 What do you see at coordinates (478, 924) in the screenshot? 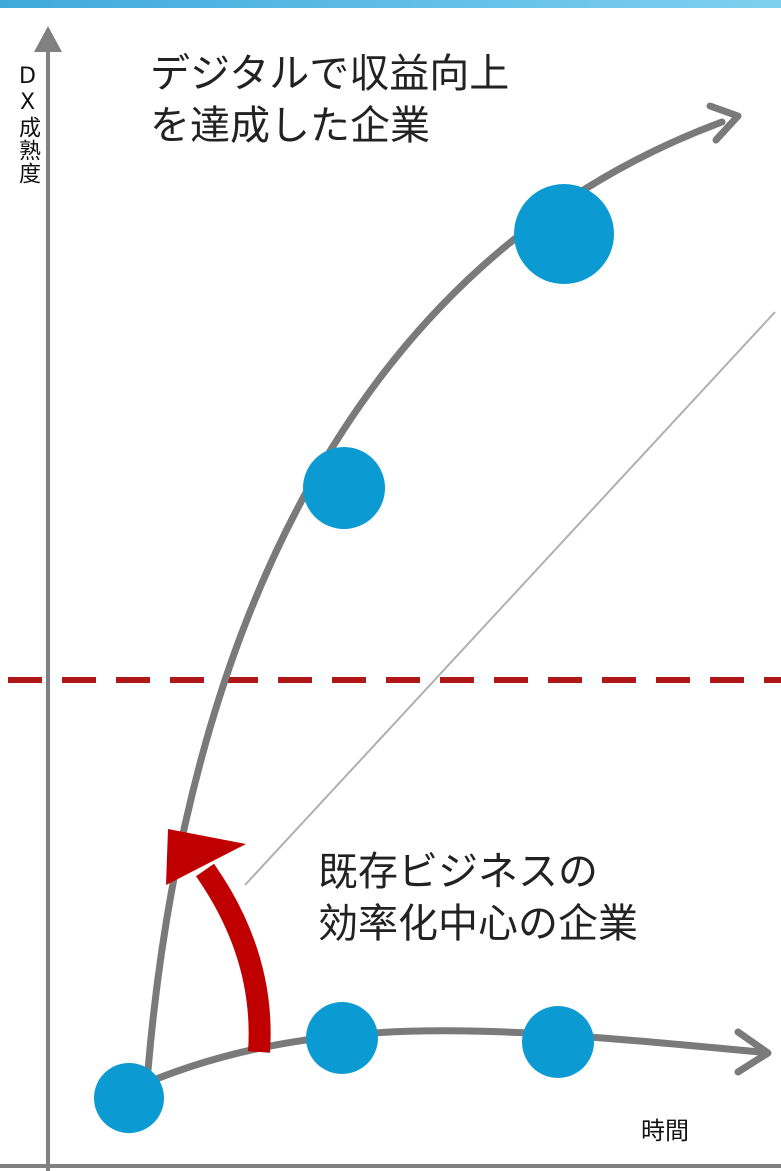
I see `bottom-curve-label-line2: 効率化中心の企業` at bounding box center [478, 924].